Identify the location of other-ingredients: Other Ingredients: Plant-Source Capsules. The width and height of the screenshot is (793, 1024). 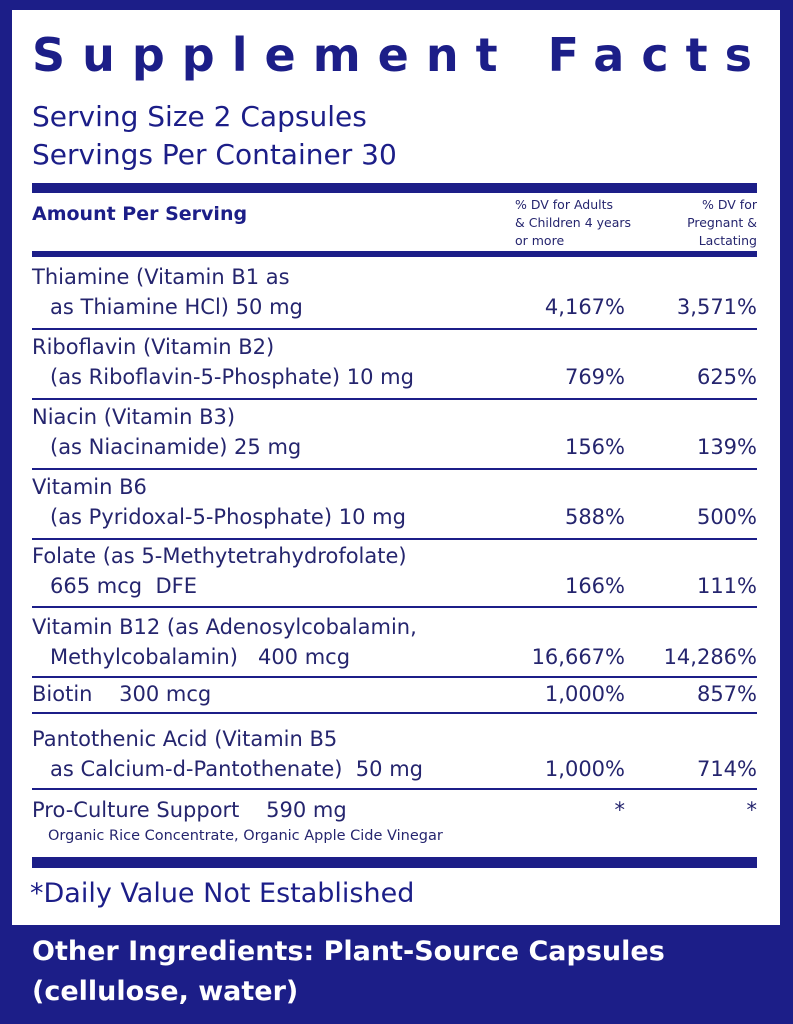
(348, 951).